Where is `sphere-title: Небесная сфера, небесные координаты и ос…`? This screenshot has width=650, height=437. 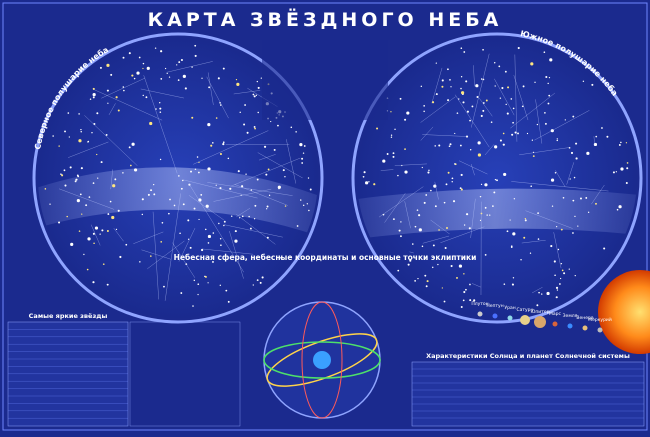
sphere-title: Небесная сфера, небесные координаты и ос… is located at coordinates (325, 257).